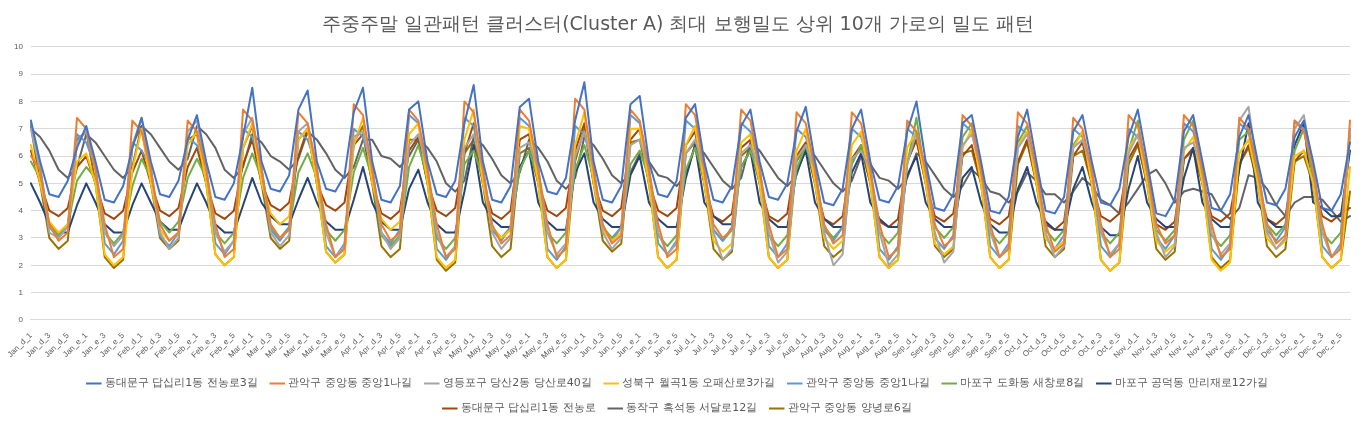 This screenshot has height=426, width=1370. I want to click on y-tick-label: 6, so click(21, 156).